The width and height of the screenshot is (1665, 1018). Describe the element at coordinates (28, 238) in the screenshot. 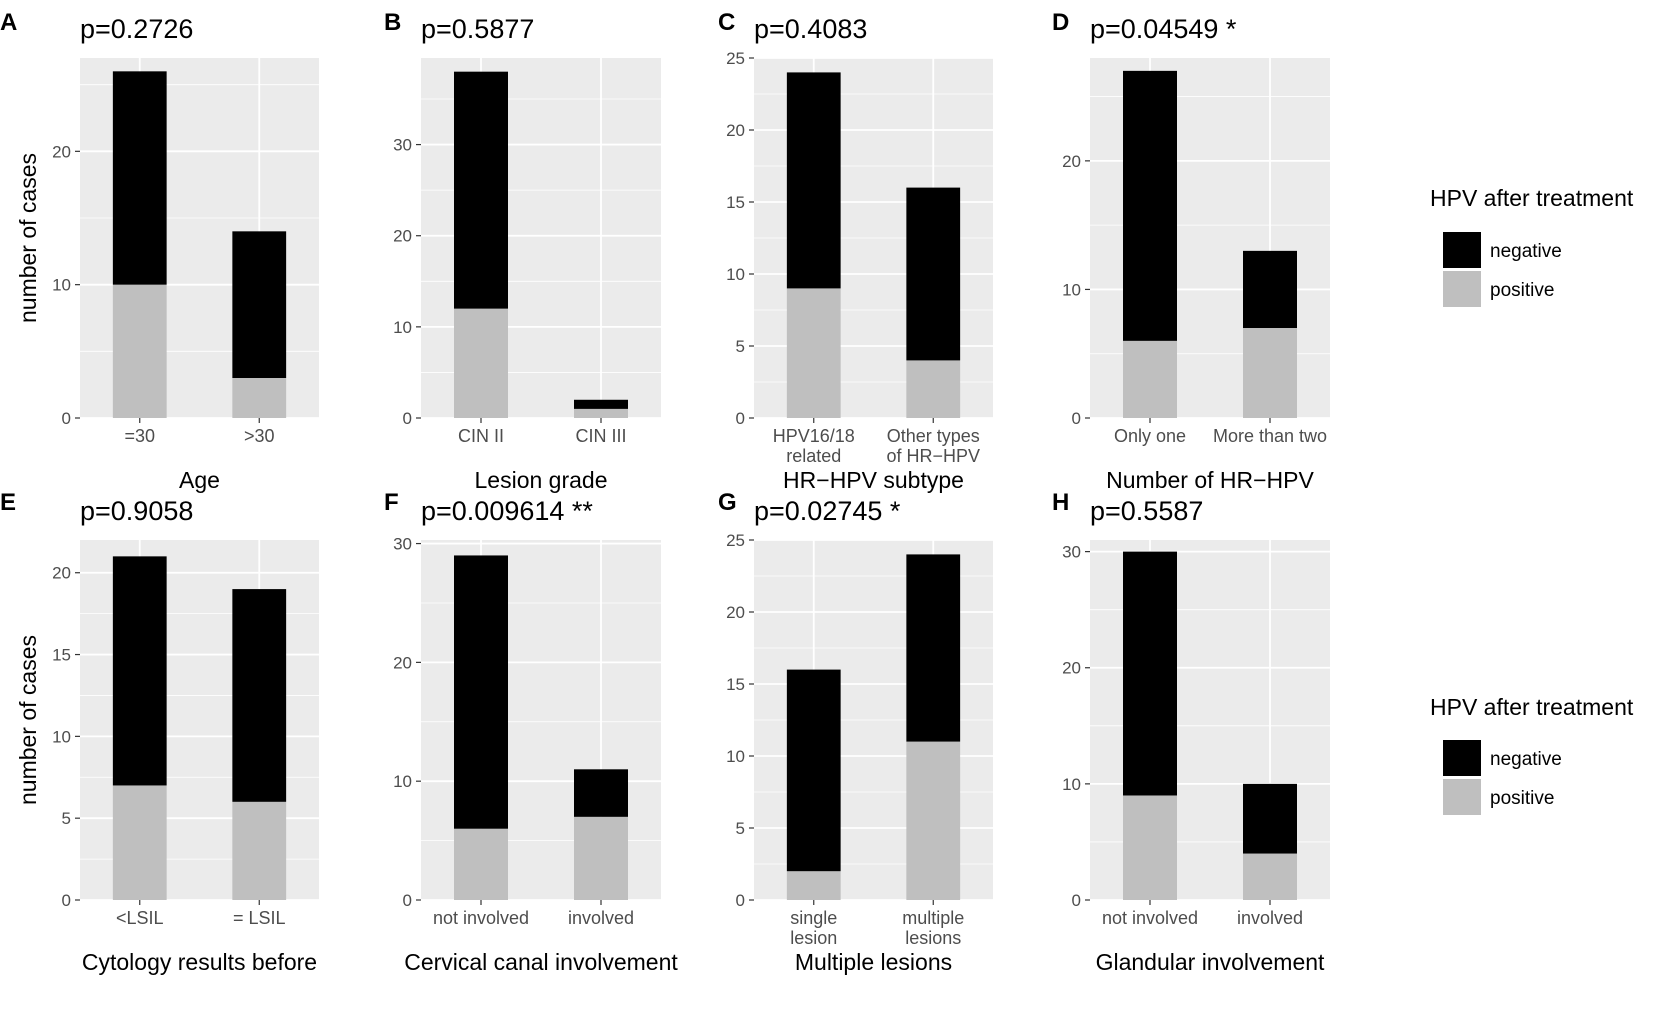

I see `y-axis-label: number of cases` at that location.